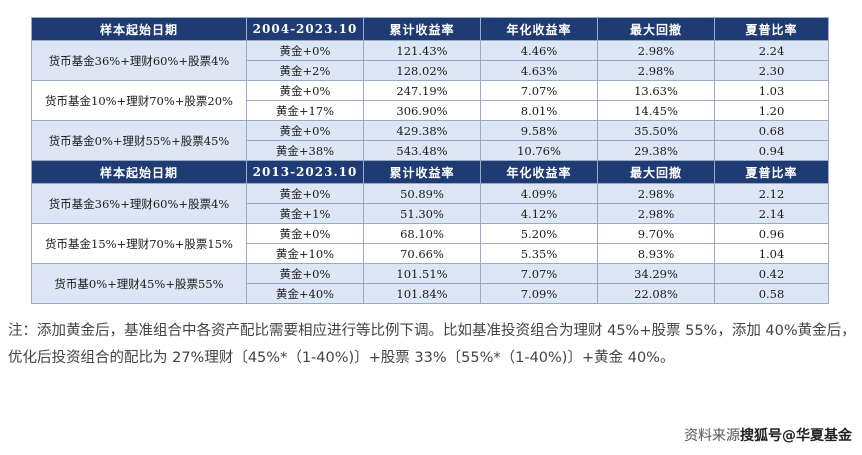 The height and width of the screenshot is (455, 862). Describe the element at coordinates (539, 50) in the screenshot. I see `table-cell: 4.46%` at that location.